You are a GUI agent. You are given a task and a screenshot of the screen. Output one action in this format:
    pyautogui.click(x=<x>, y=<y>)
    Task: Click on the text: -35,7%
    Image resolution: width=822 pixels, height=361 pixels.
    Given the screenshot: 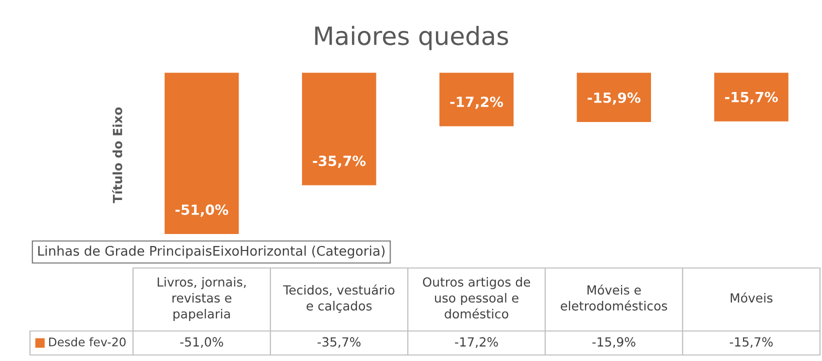 What is the action you would take?
    pyautogui.click(x=339, y=162)
    